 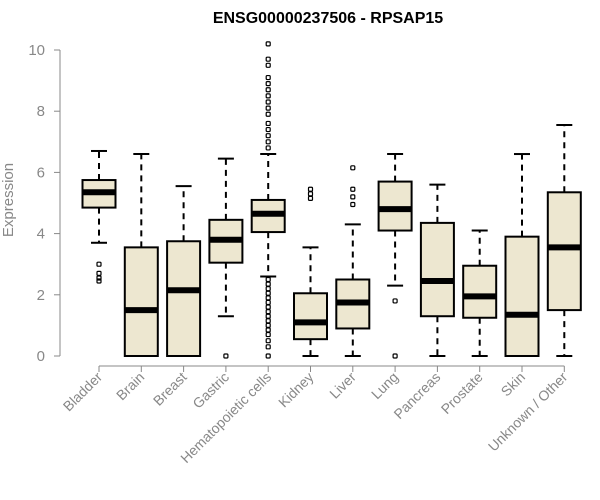 What do you see at coordinates (83, 392) in the screenshot?
I see `category-label: Bladder` at bounding box center [83, 392].